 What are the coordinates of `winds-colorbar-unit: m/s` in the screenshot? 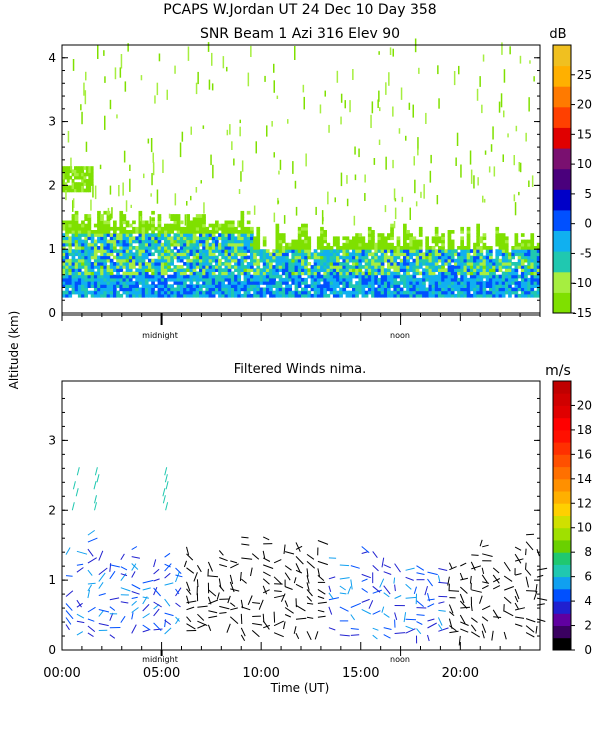 It's located at (558, 371).